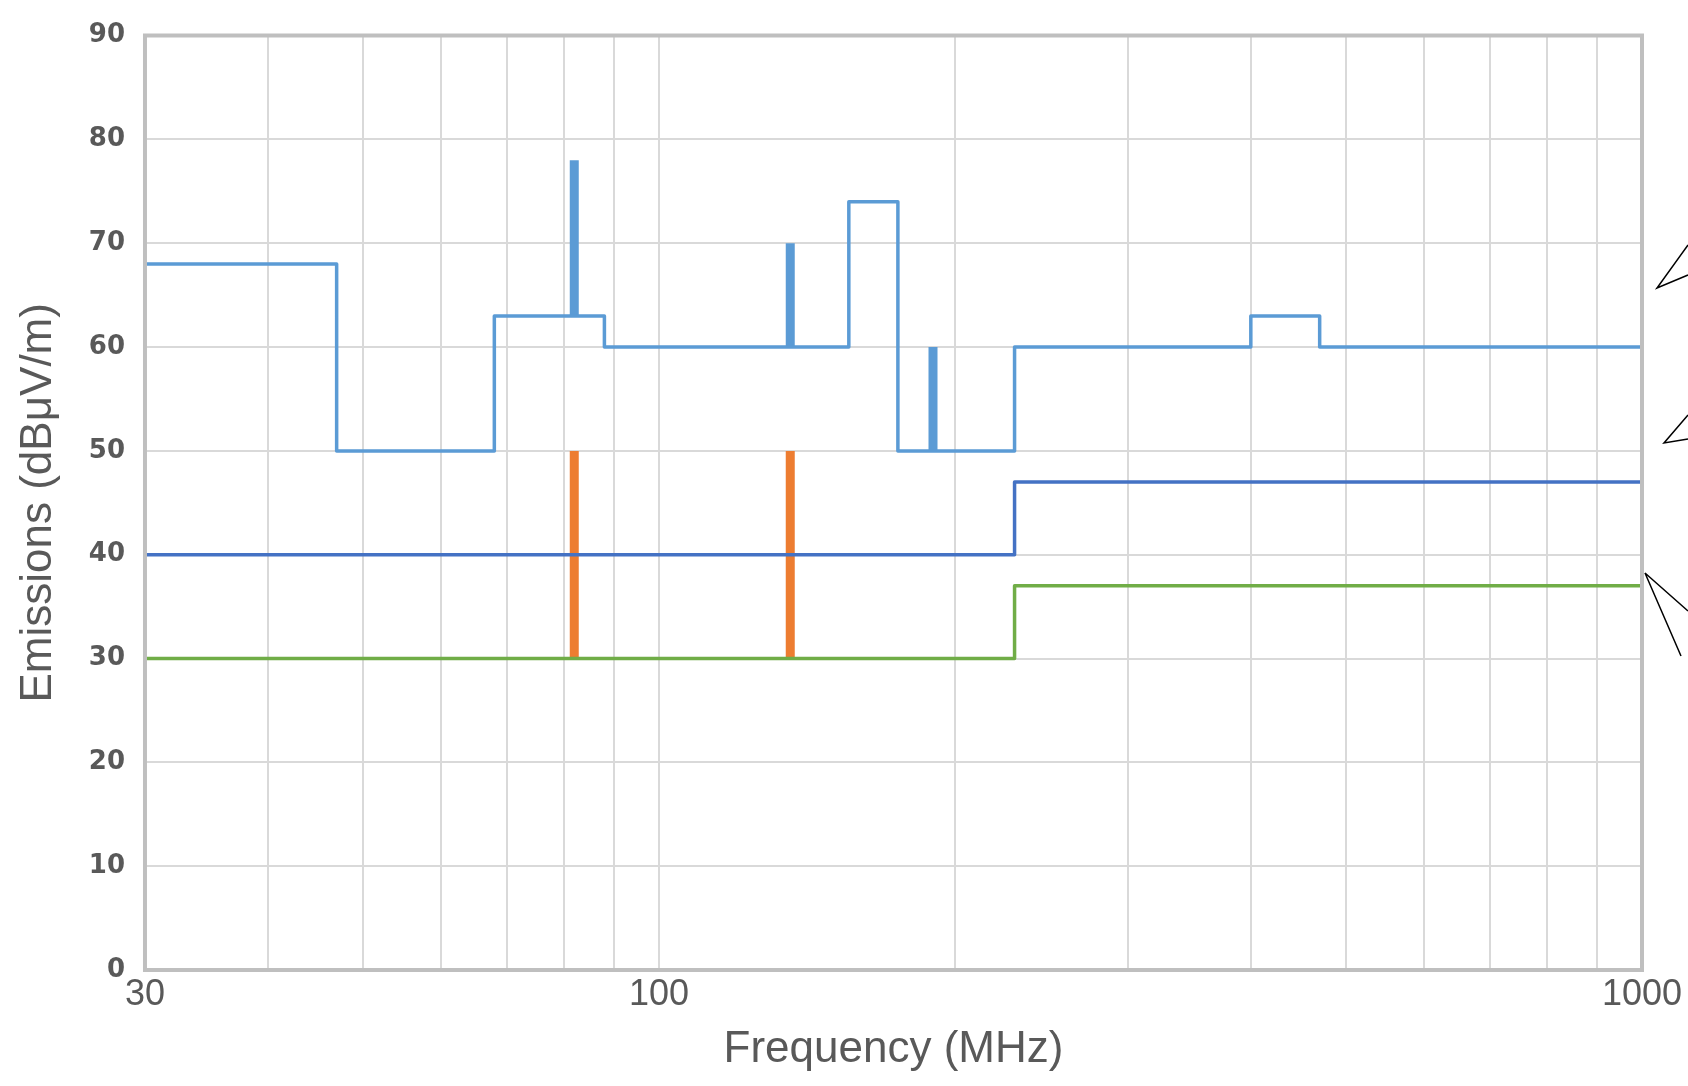 The image size is (1688, 1086). I want to click on y-tick-label: 70, so click(106, 240).